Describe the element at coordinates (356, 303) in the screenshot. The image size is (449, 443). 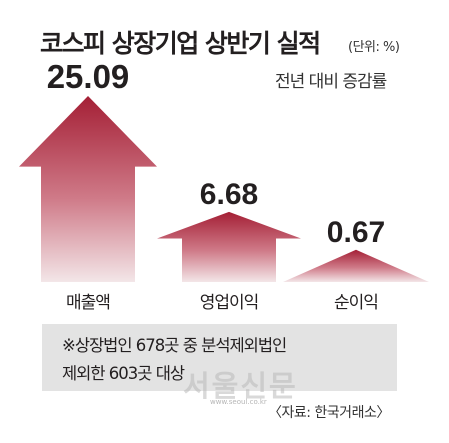
I see `category-label-3: 순이익` at that location.